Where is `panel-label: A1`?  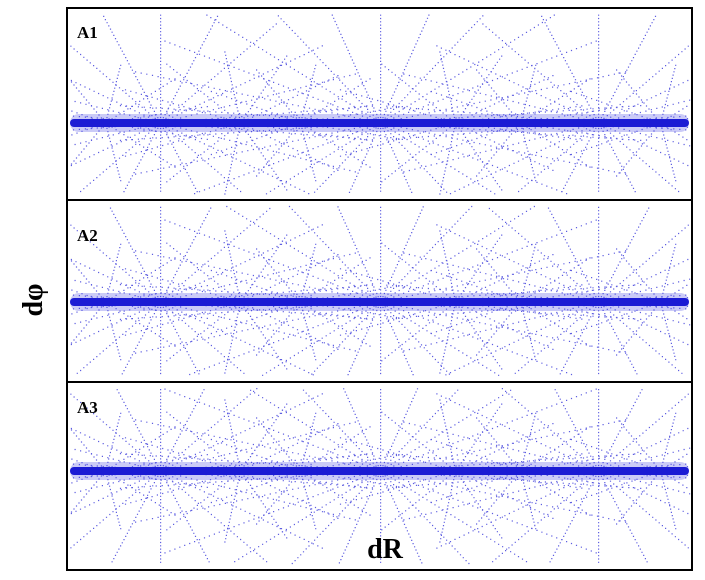 panel-label: A1 is located at coordinates (87, 32).